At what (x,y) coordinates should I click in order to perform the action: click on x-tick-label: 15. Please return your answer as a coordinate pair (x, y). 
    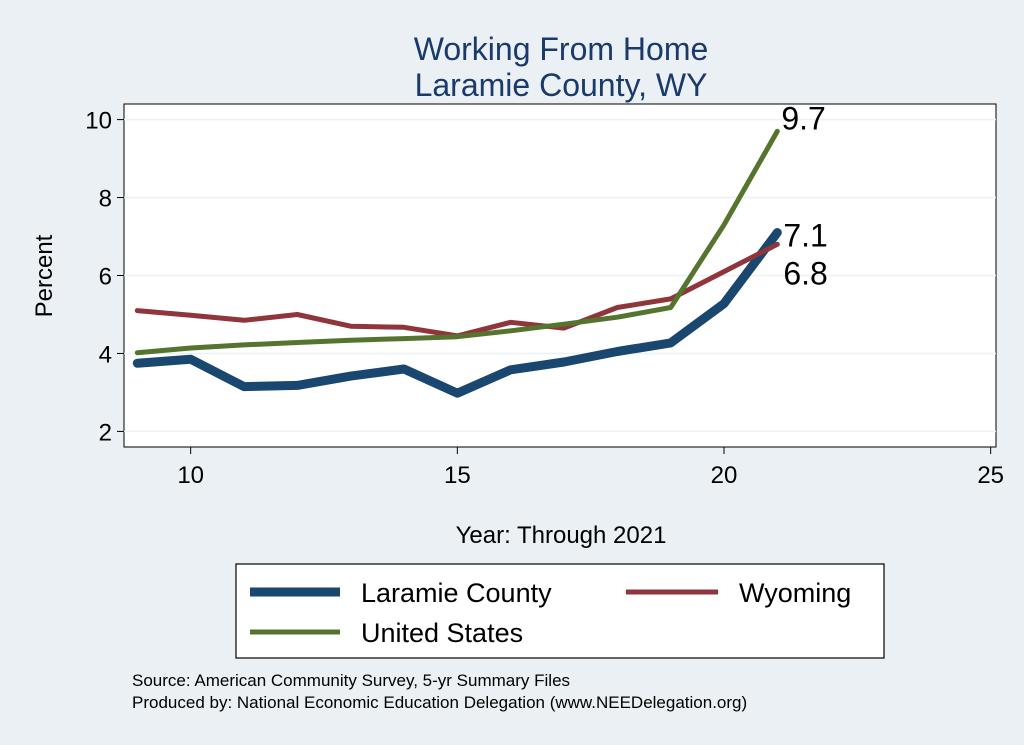
    Looking at the image, I should click on (457, 475).